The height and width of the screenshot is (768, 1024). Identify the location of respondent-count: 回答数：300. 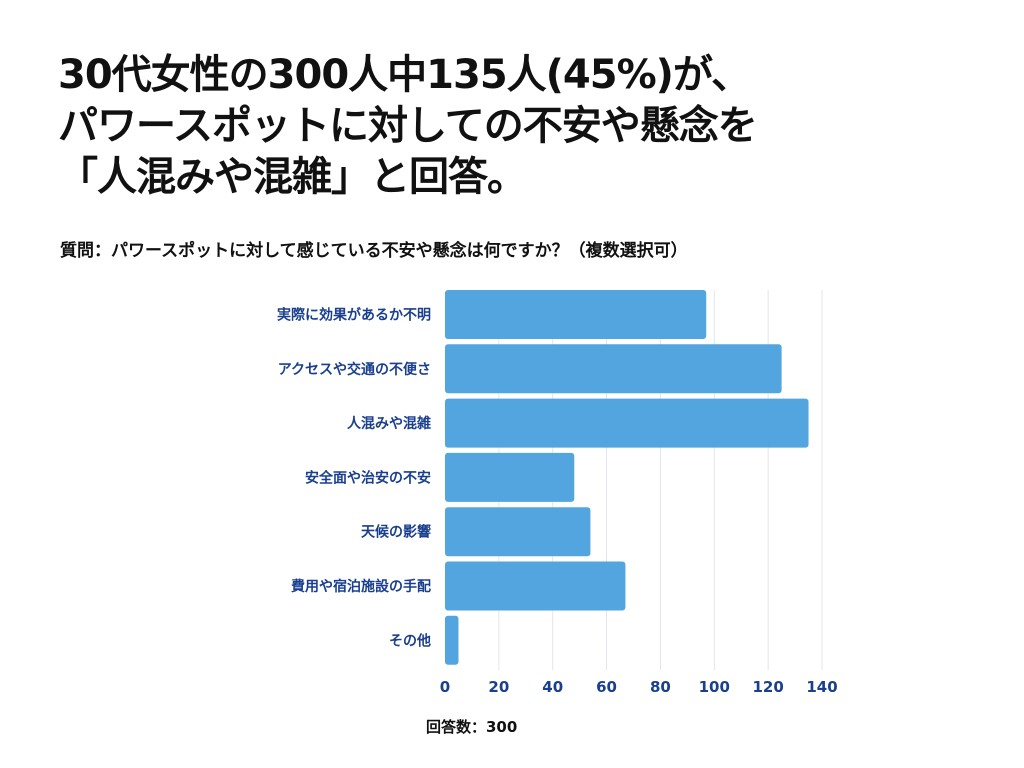
(472, 727).